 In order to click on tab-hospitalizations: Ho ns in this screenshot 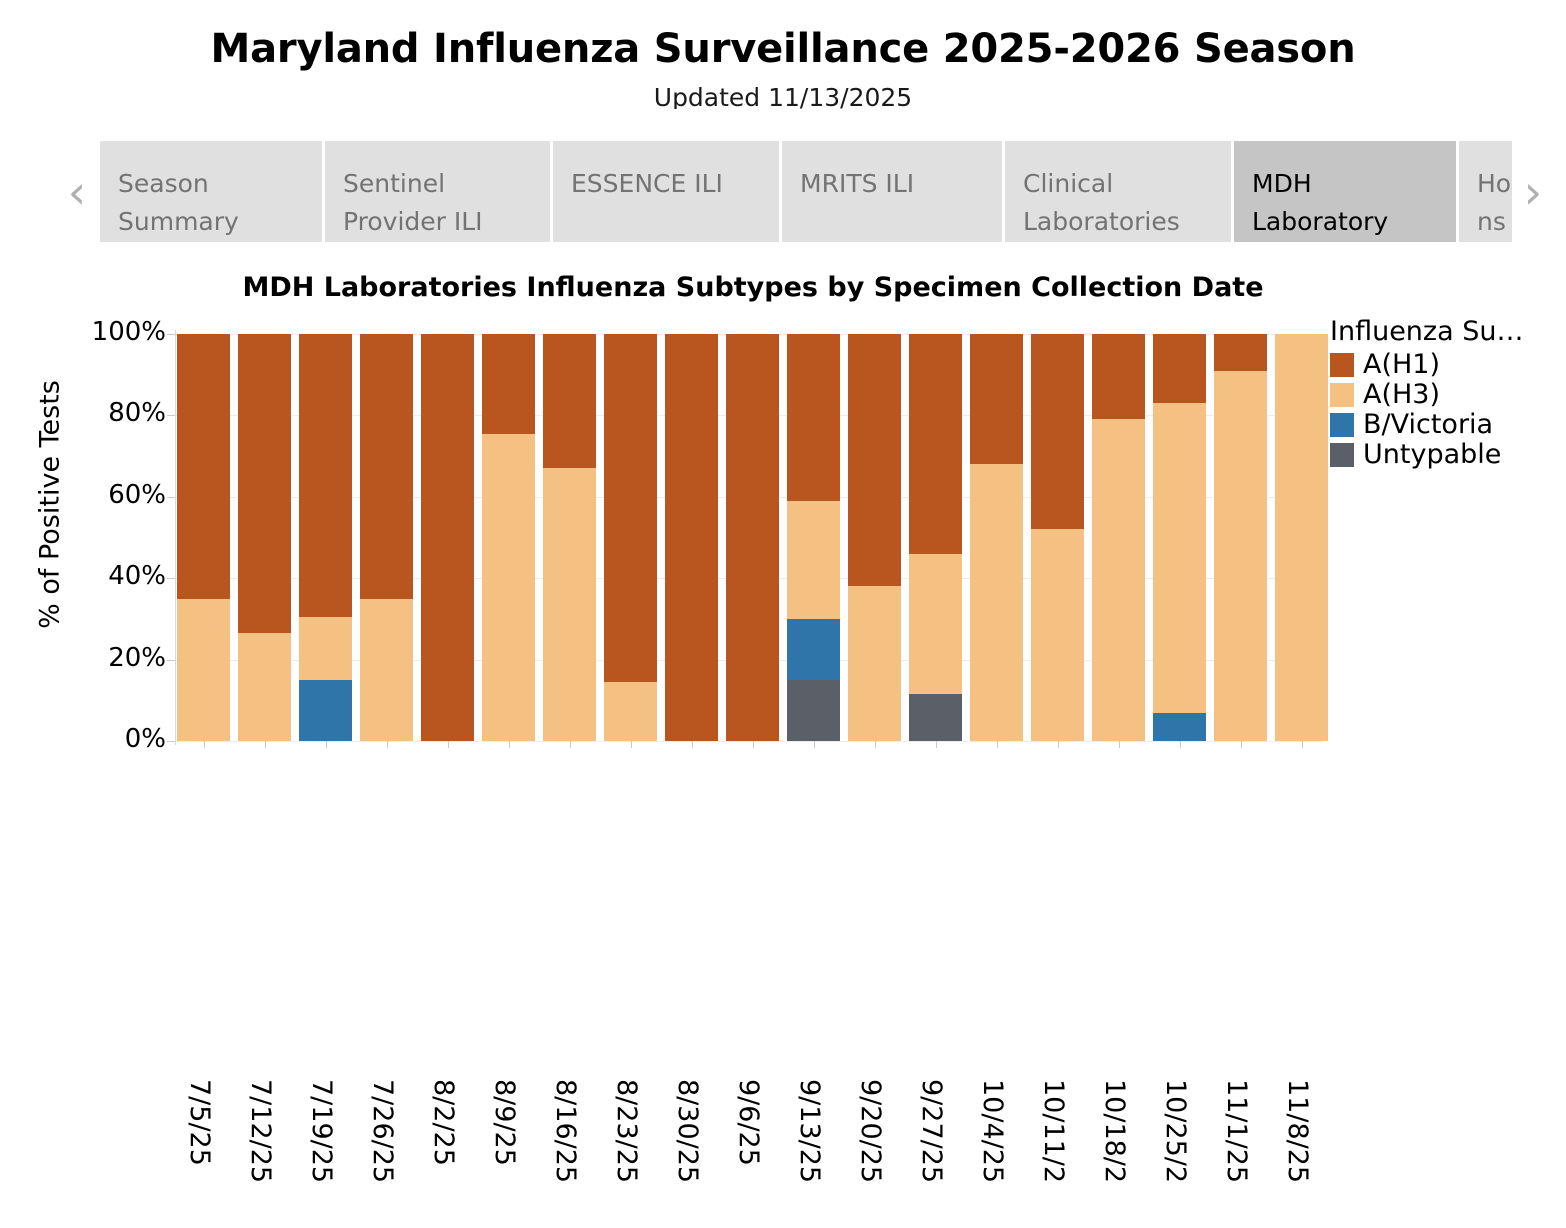, I will do `click(1485, 191)`.